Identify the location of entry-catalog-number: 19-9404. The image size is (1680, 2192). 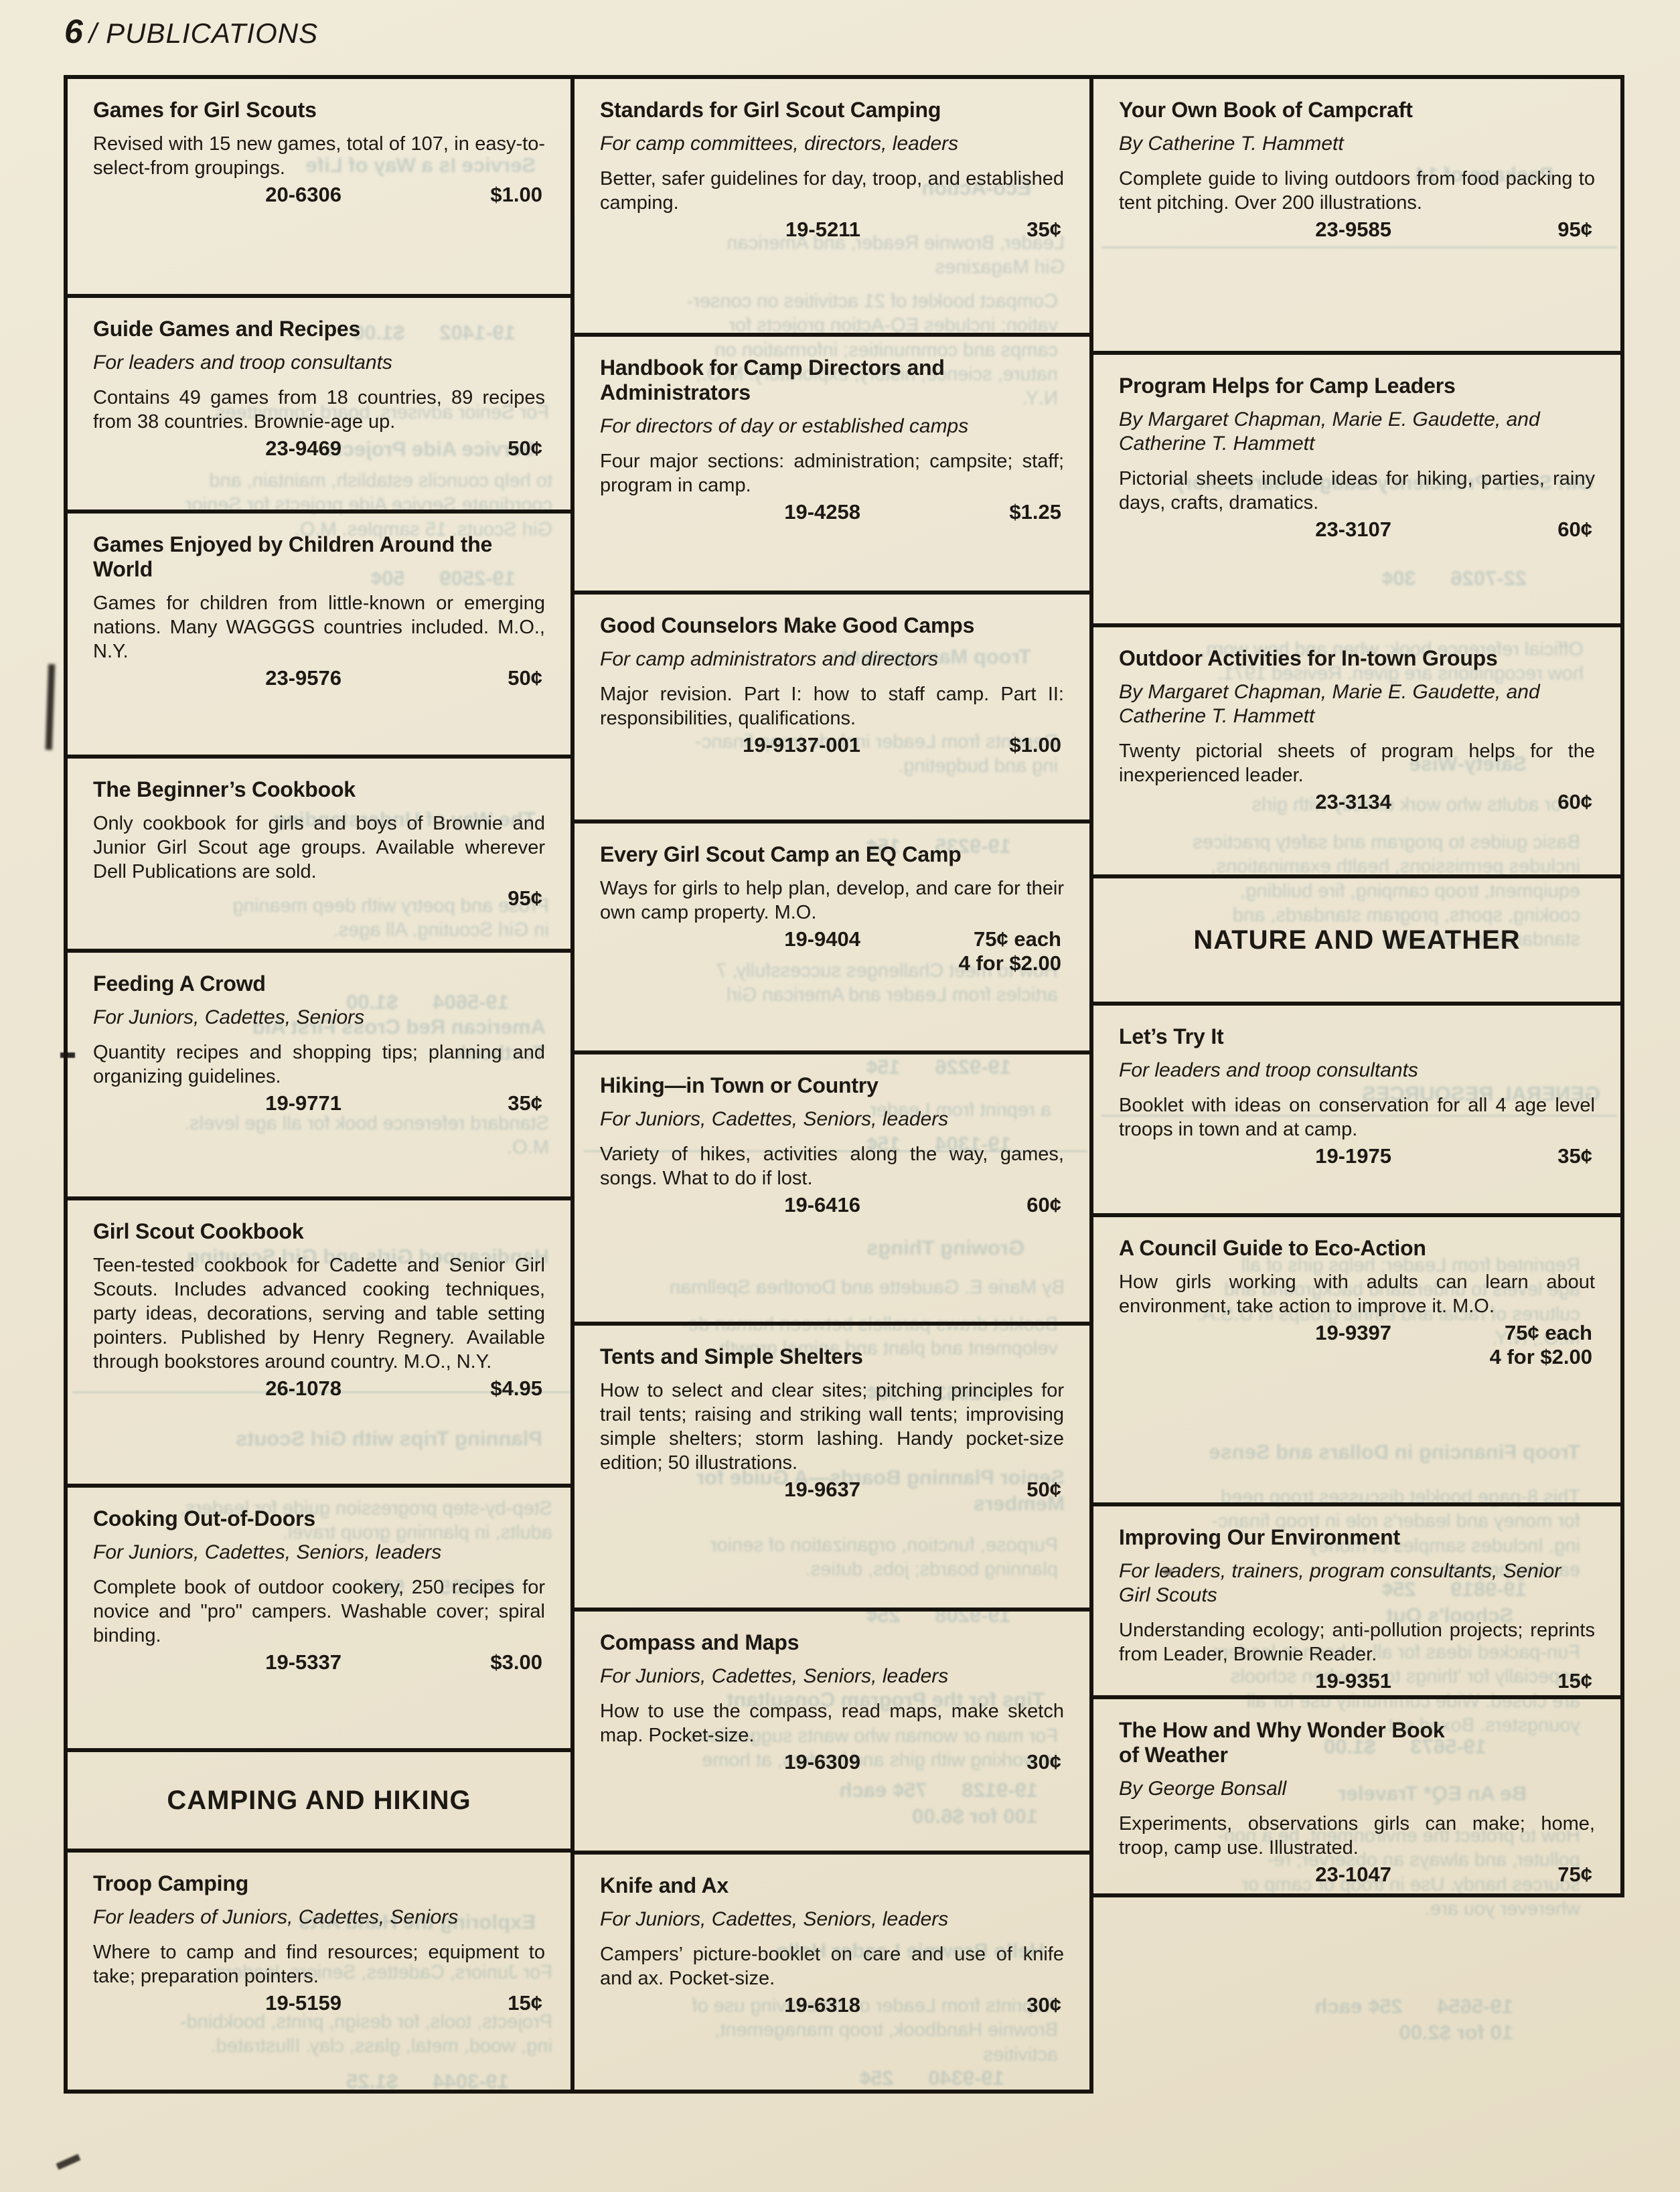
(822, 939).